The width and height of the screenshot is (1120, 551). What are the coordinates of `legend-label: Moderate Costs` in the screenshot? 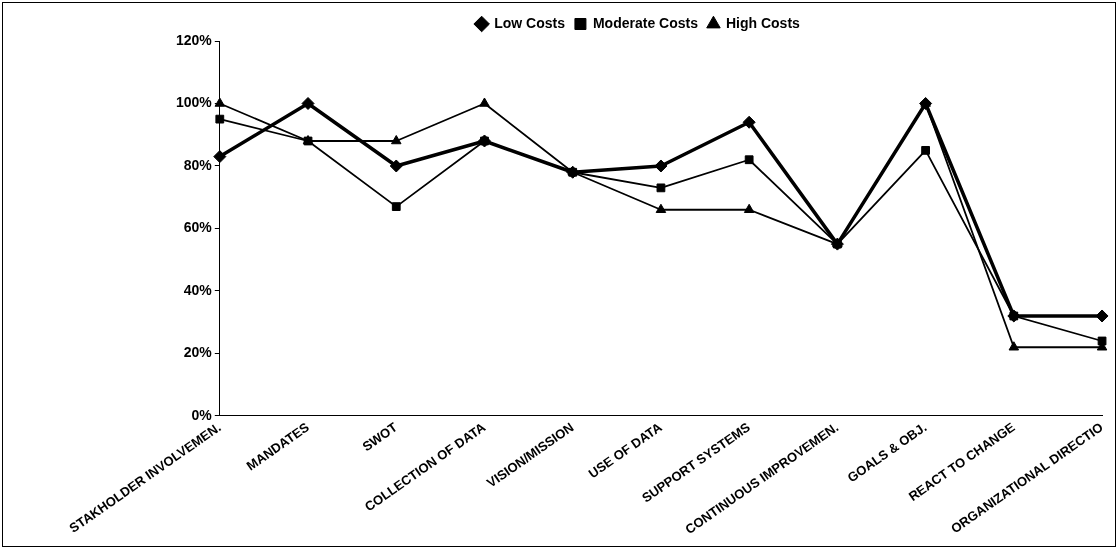 It's located at (645, 22).